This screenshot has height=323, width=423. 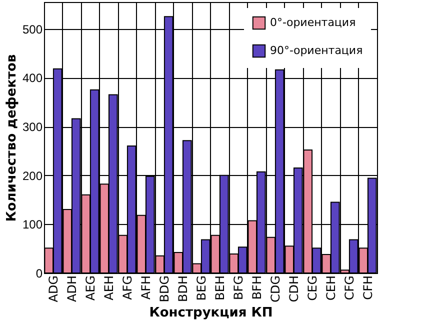 What do you see at coordinates (39, 273) in the screenshot?
I see `y-tick-label: 0` at bounding box center [39, 273].